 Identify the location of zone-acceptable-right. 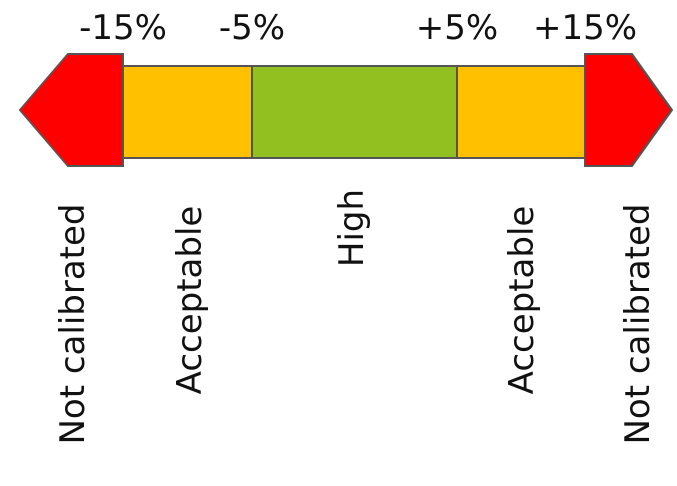
(521, 112).